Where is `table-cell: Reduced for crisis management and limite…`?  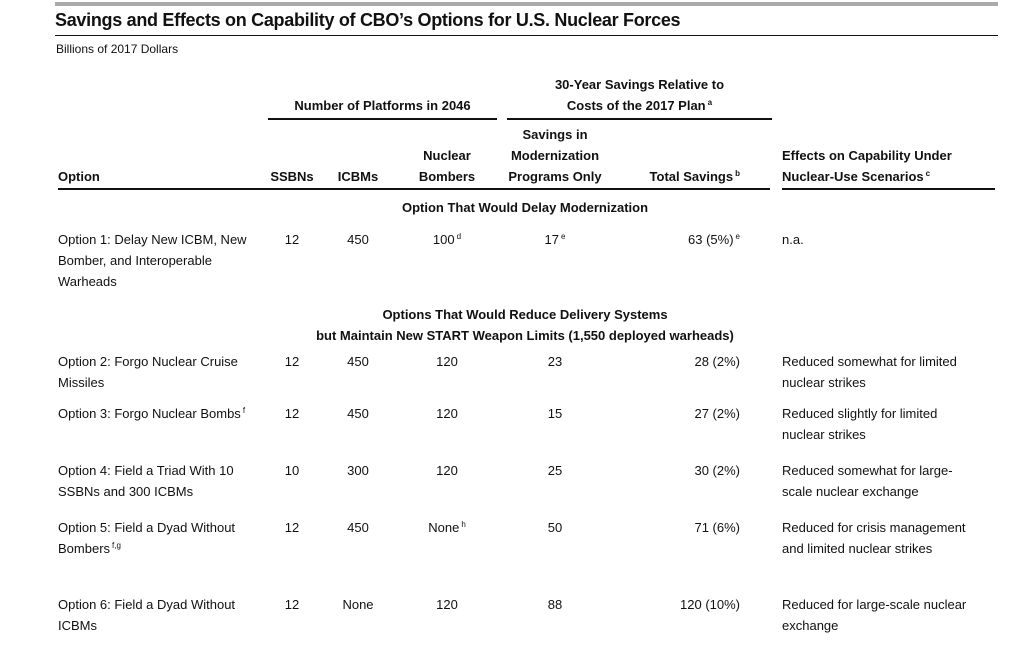
table-cell: Reduced for crisis management and limite… is located at coordinates (882, 538).